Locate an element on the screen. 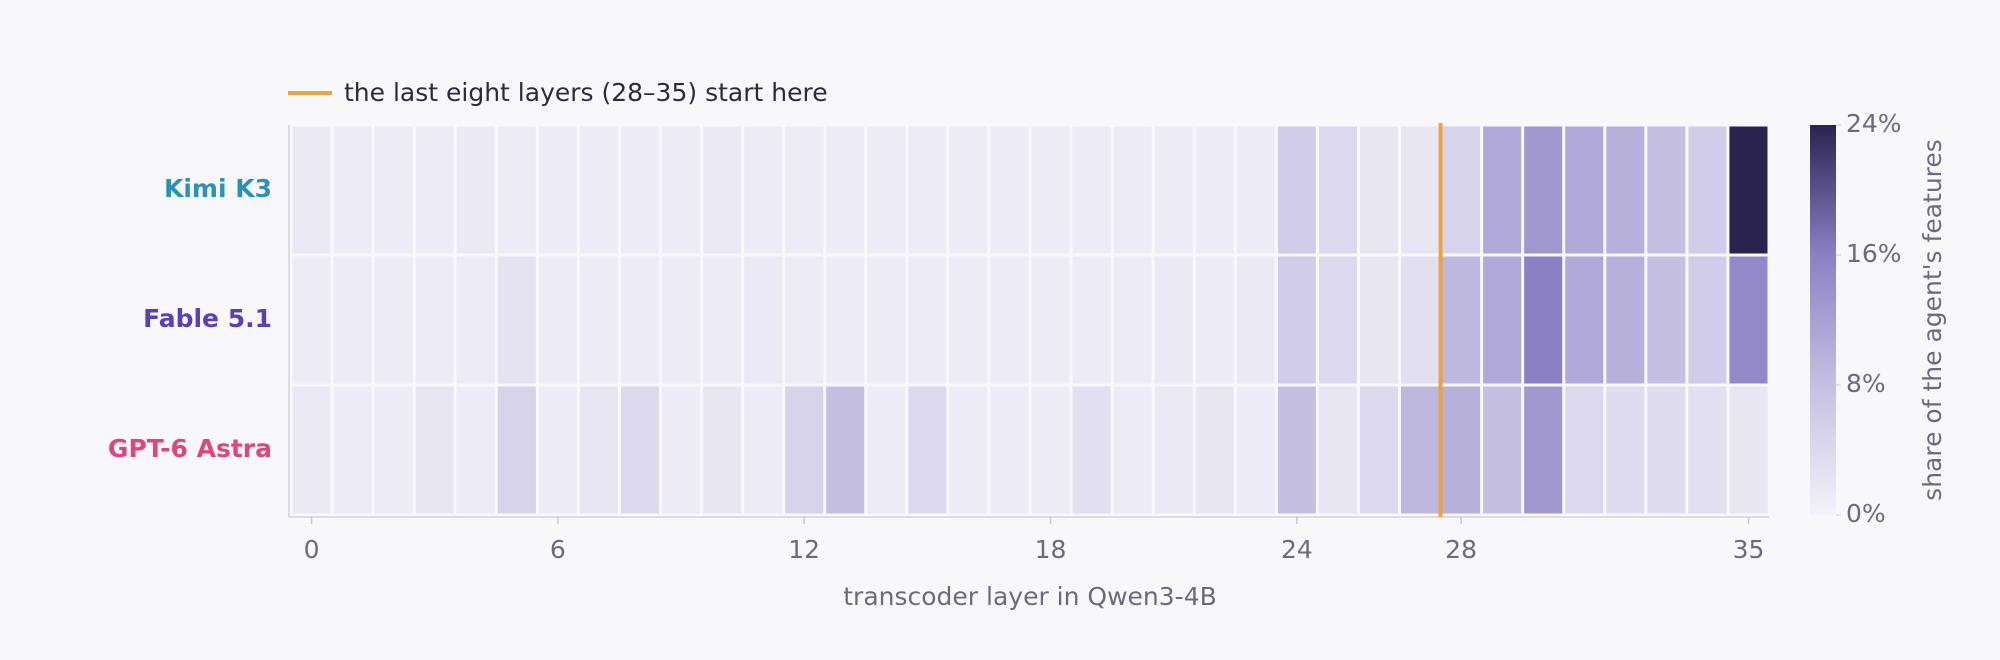  x-tick-label: 18 is located at coordinates (1051, 549).